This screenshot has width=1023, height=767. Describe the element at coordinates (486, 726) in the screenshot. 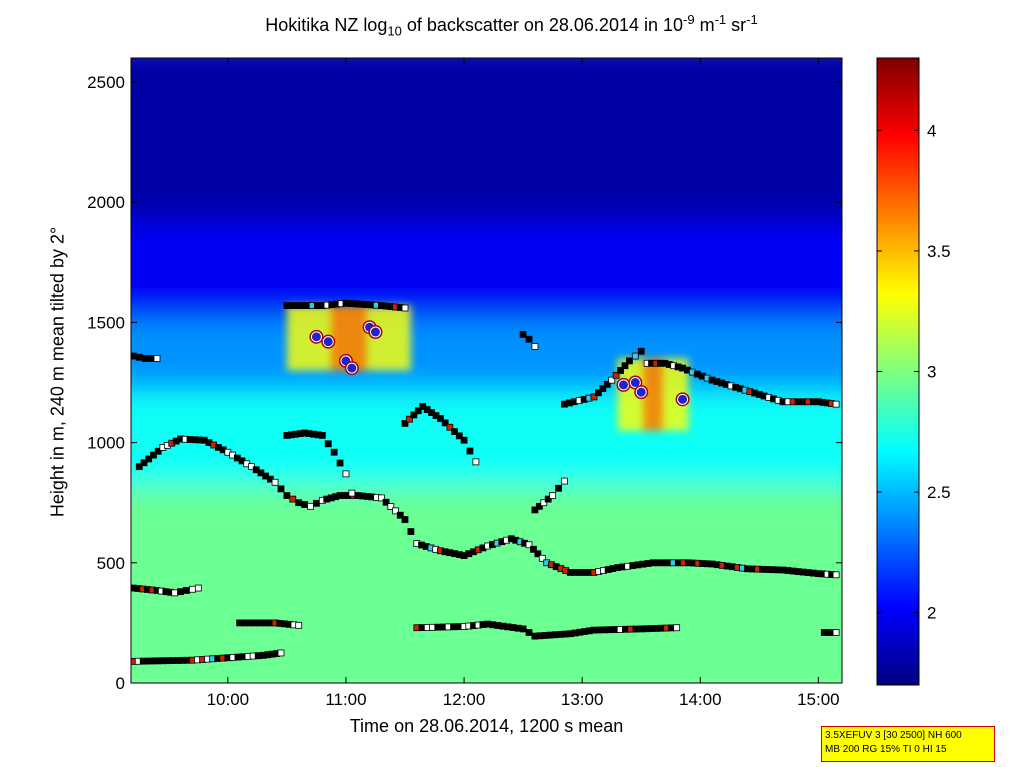

I see `x-axis-label: Time on 28.06.2014, 1200 s mean` at that location.